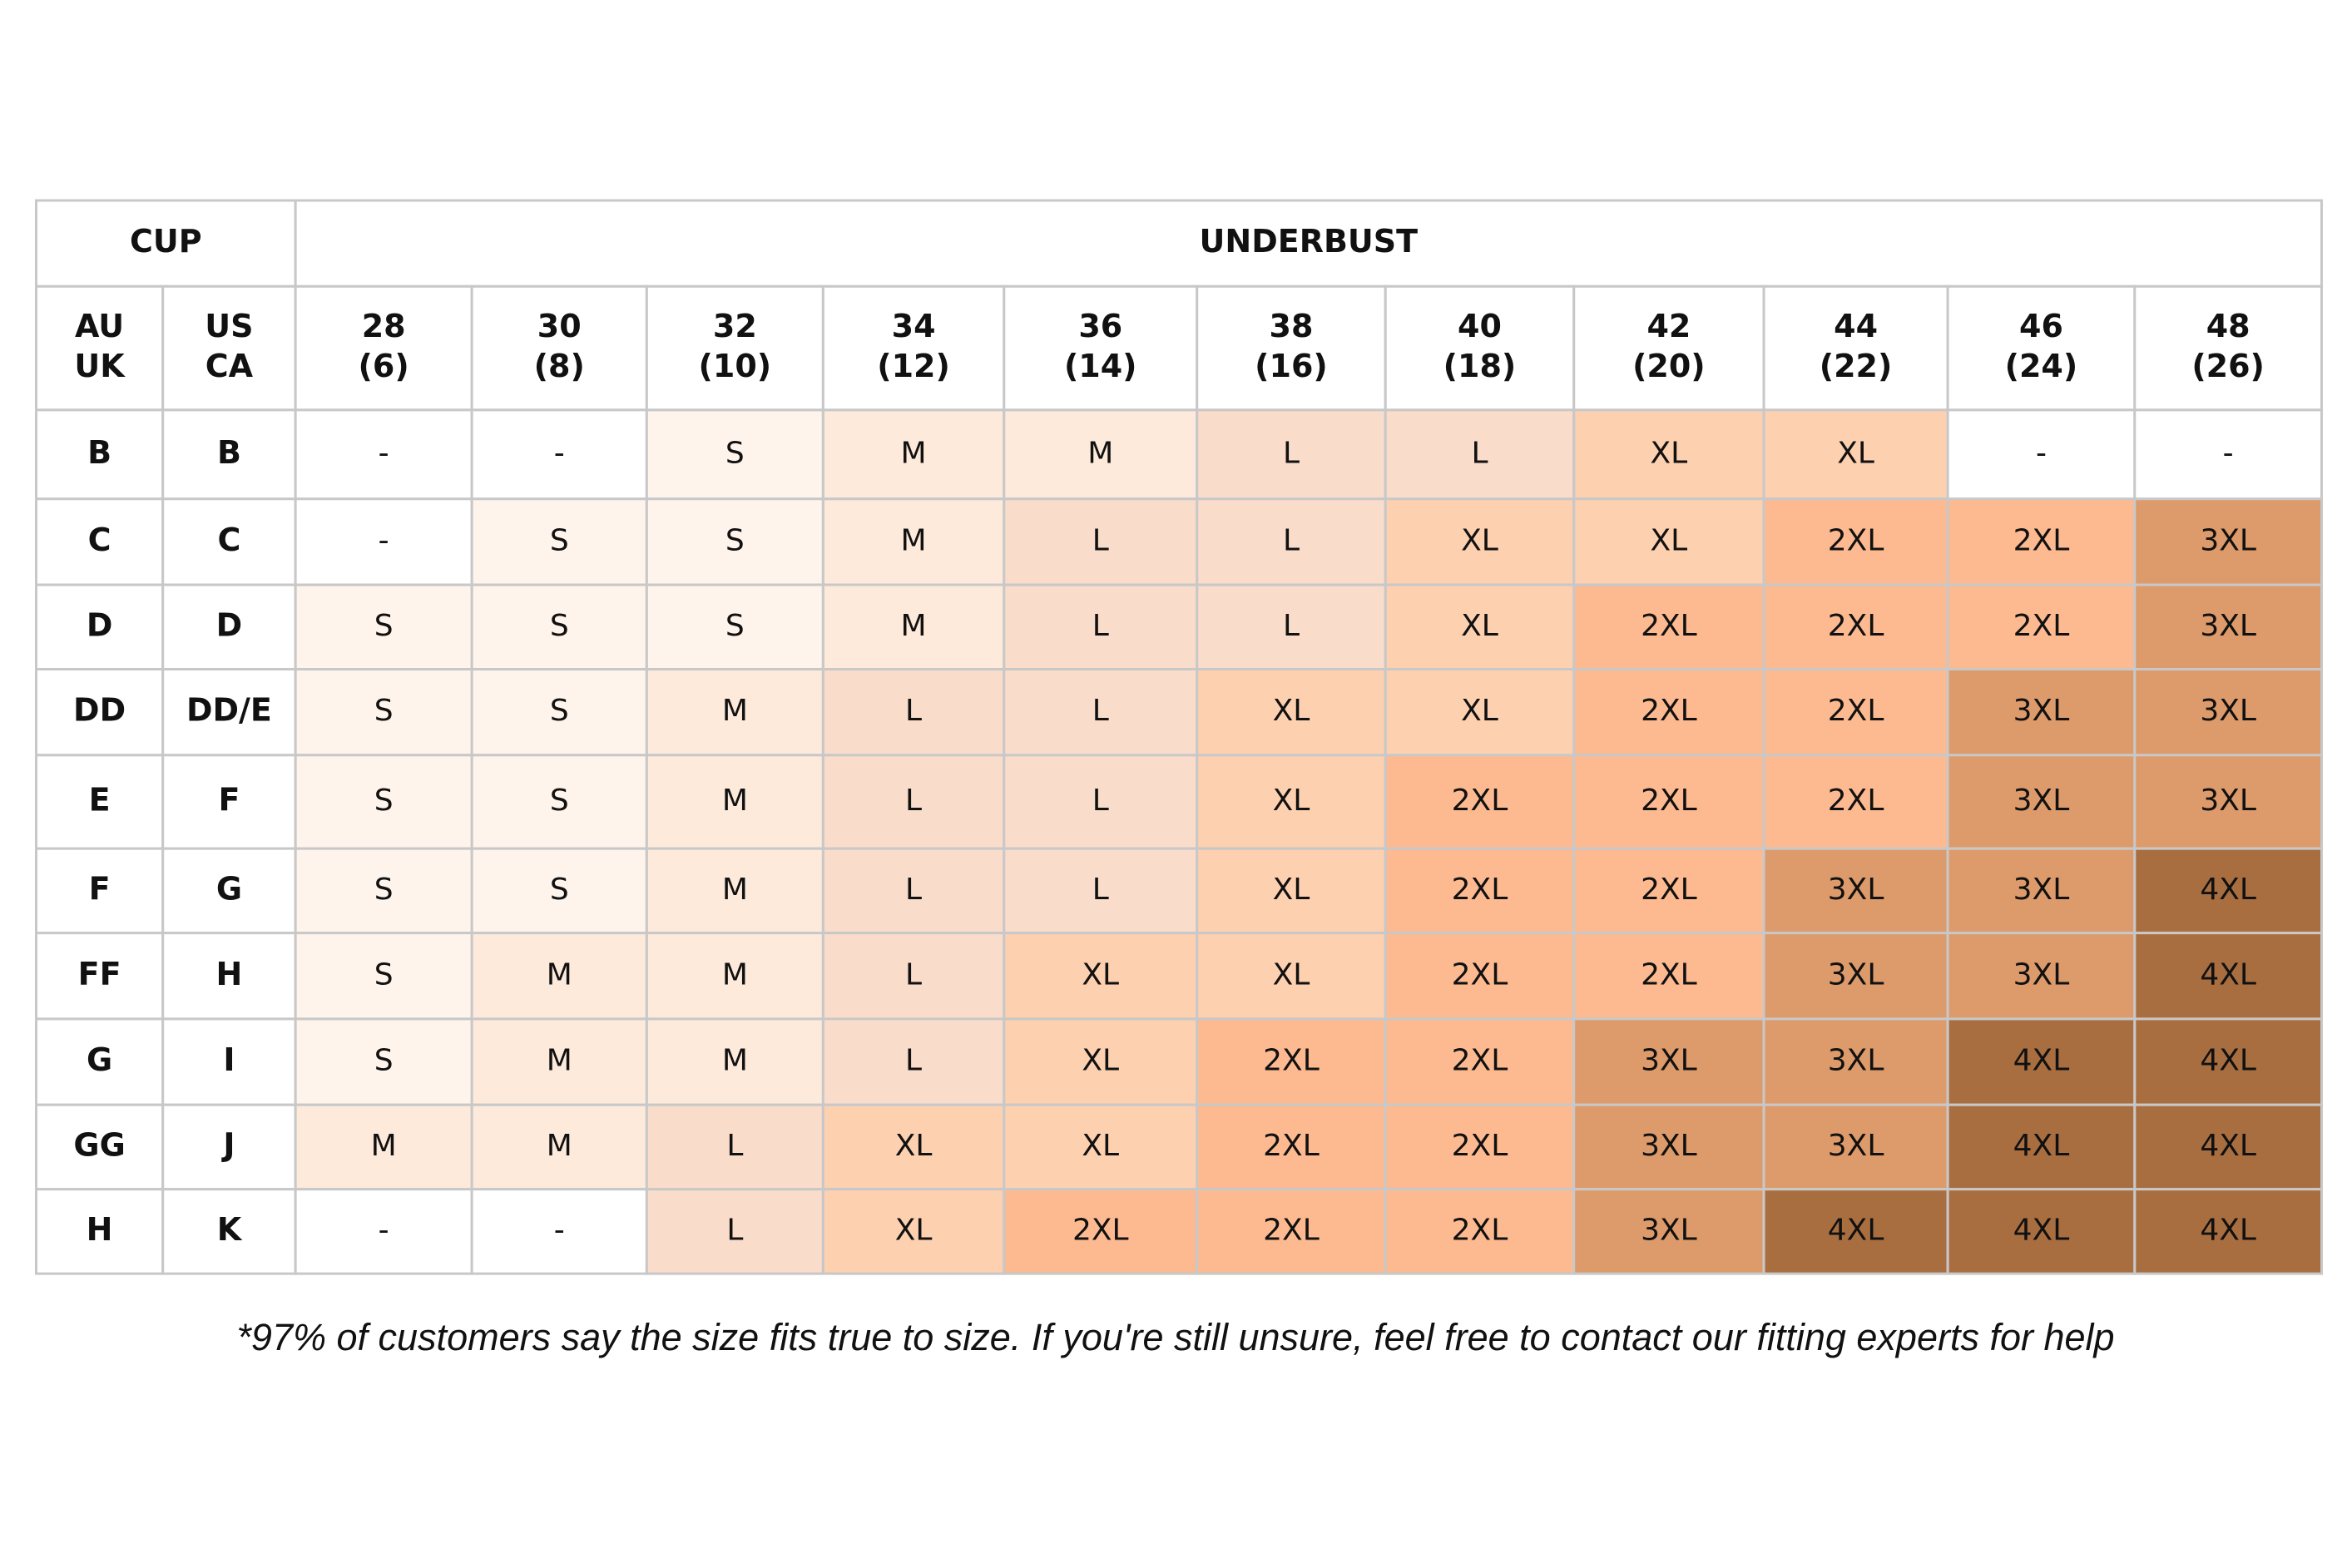 This screenshot has width=2352, height=1568. Describe the element at coordinates (560, 326) in the screenshot. I see `column-header: 30` at that location.